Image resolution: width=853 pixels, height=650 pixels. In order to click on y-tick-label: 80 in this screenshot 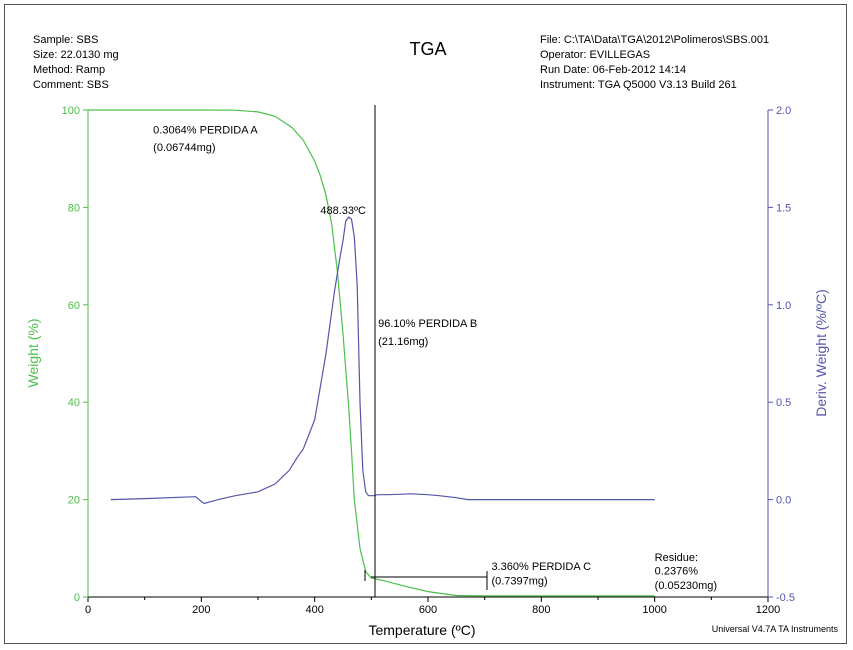, I will do `click(74, 208)`.